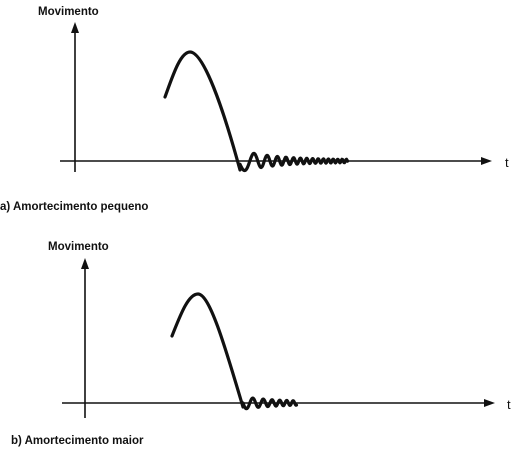  What do you see at coordinates (75, 27) in the screenshot?
I see `panel-a-y-axis-arrowhead` at bounding box center [75, 27].